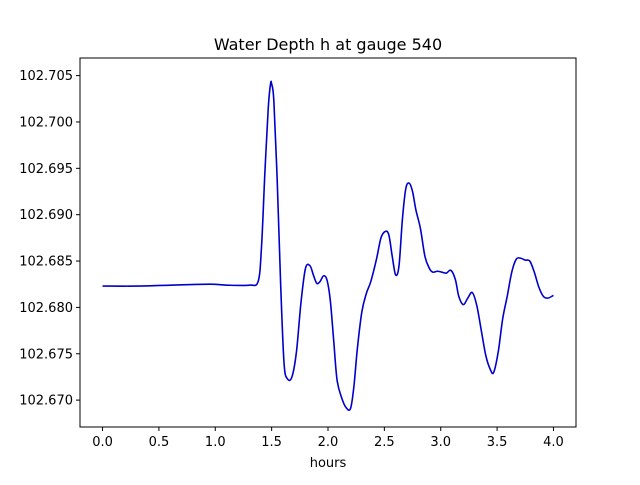  What do you see at coordinates (46, 354) in the screenshot?
I see `y-tick-label: 102.675` at bounding box center [46, 354].